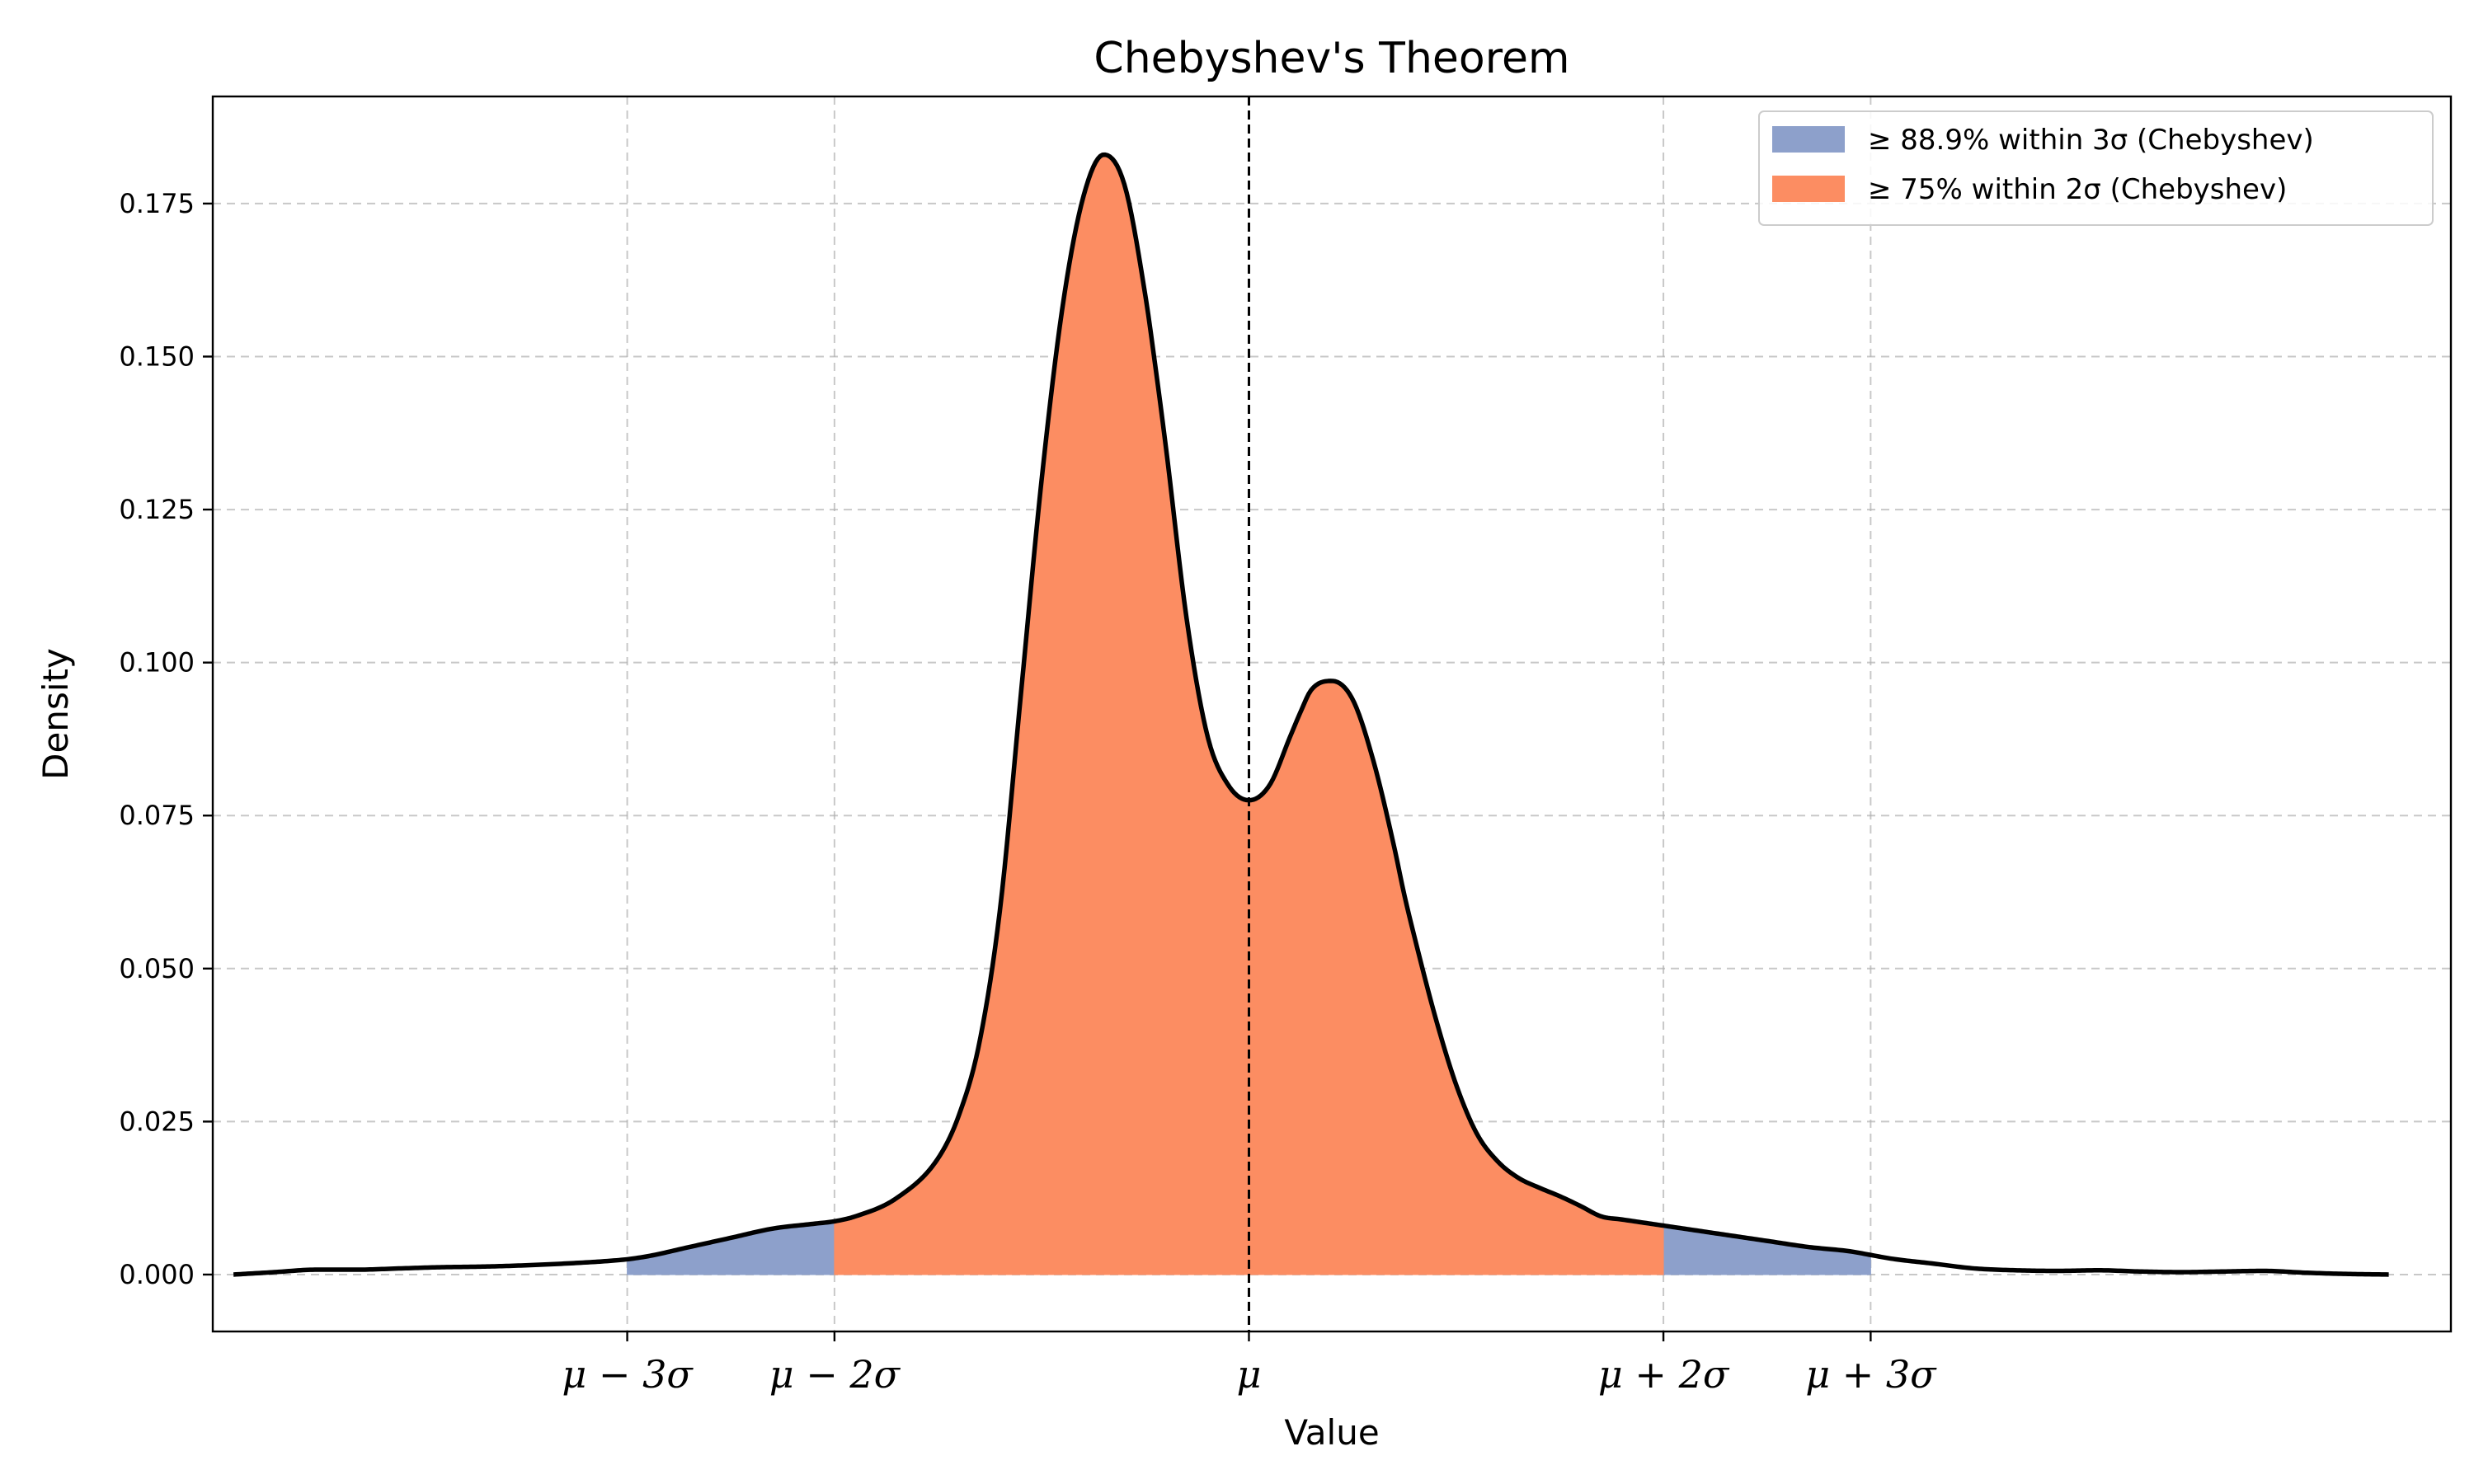 The image size is (2474, 1484). I want to click on y-tick-label-7: 0.175, so click(157, 203).